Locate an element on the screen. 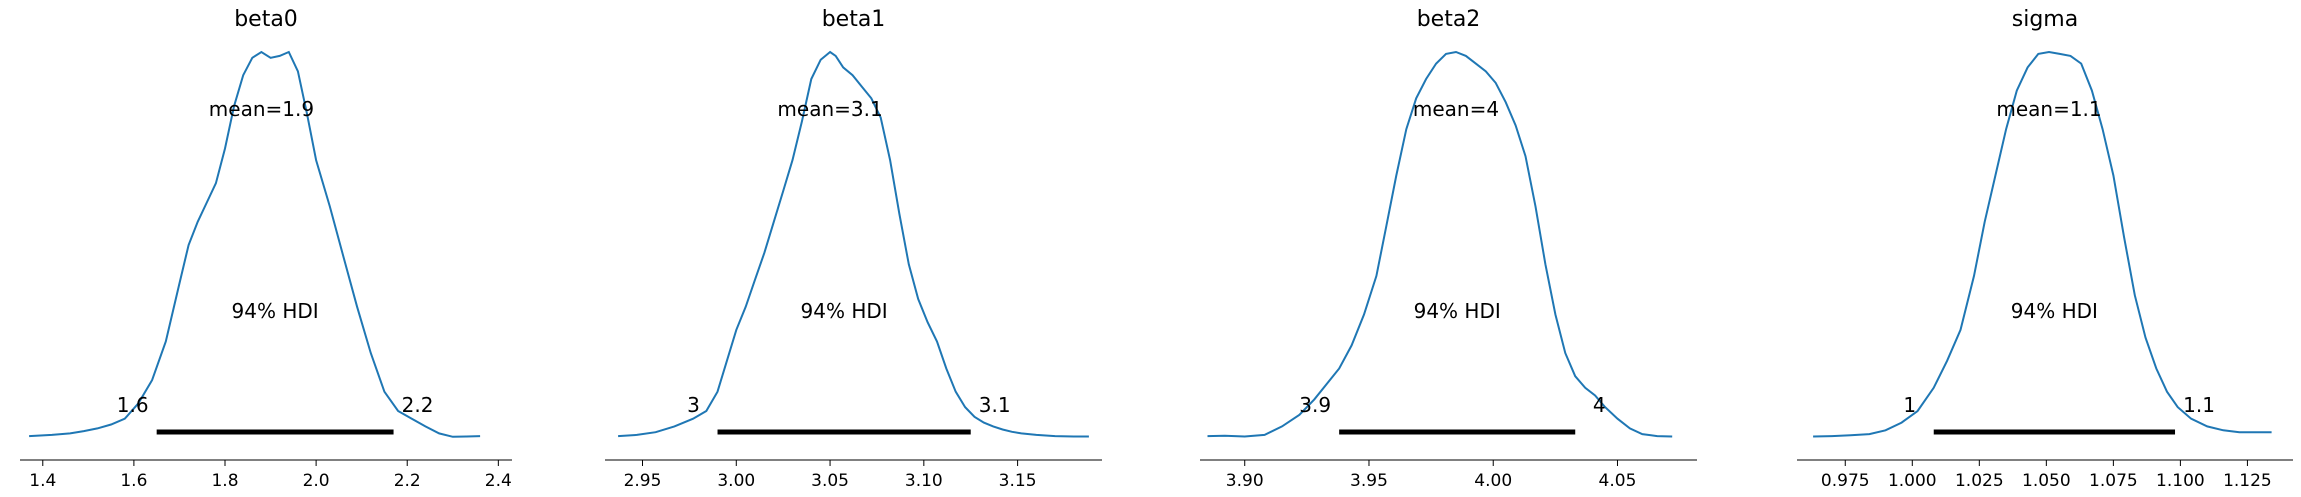  x-tick-label: 2.0 is located at coordinates (316, 481).